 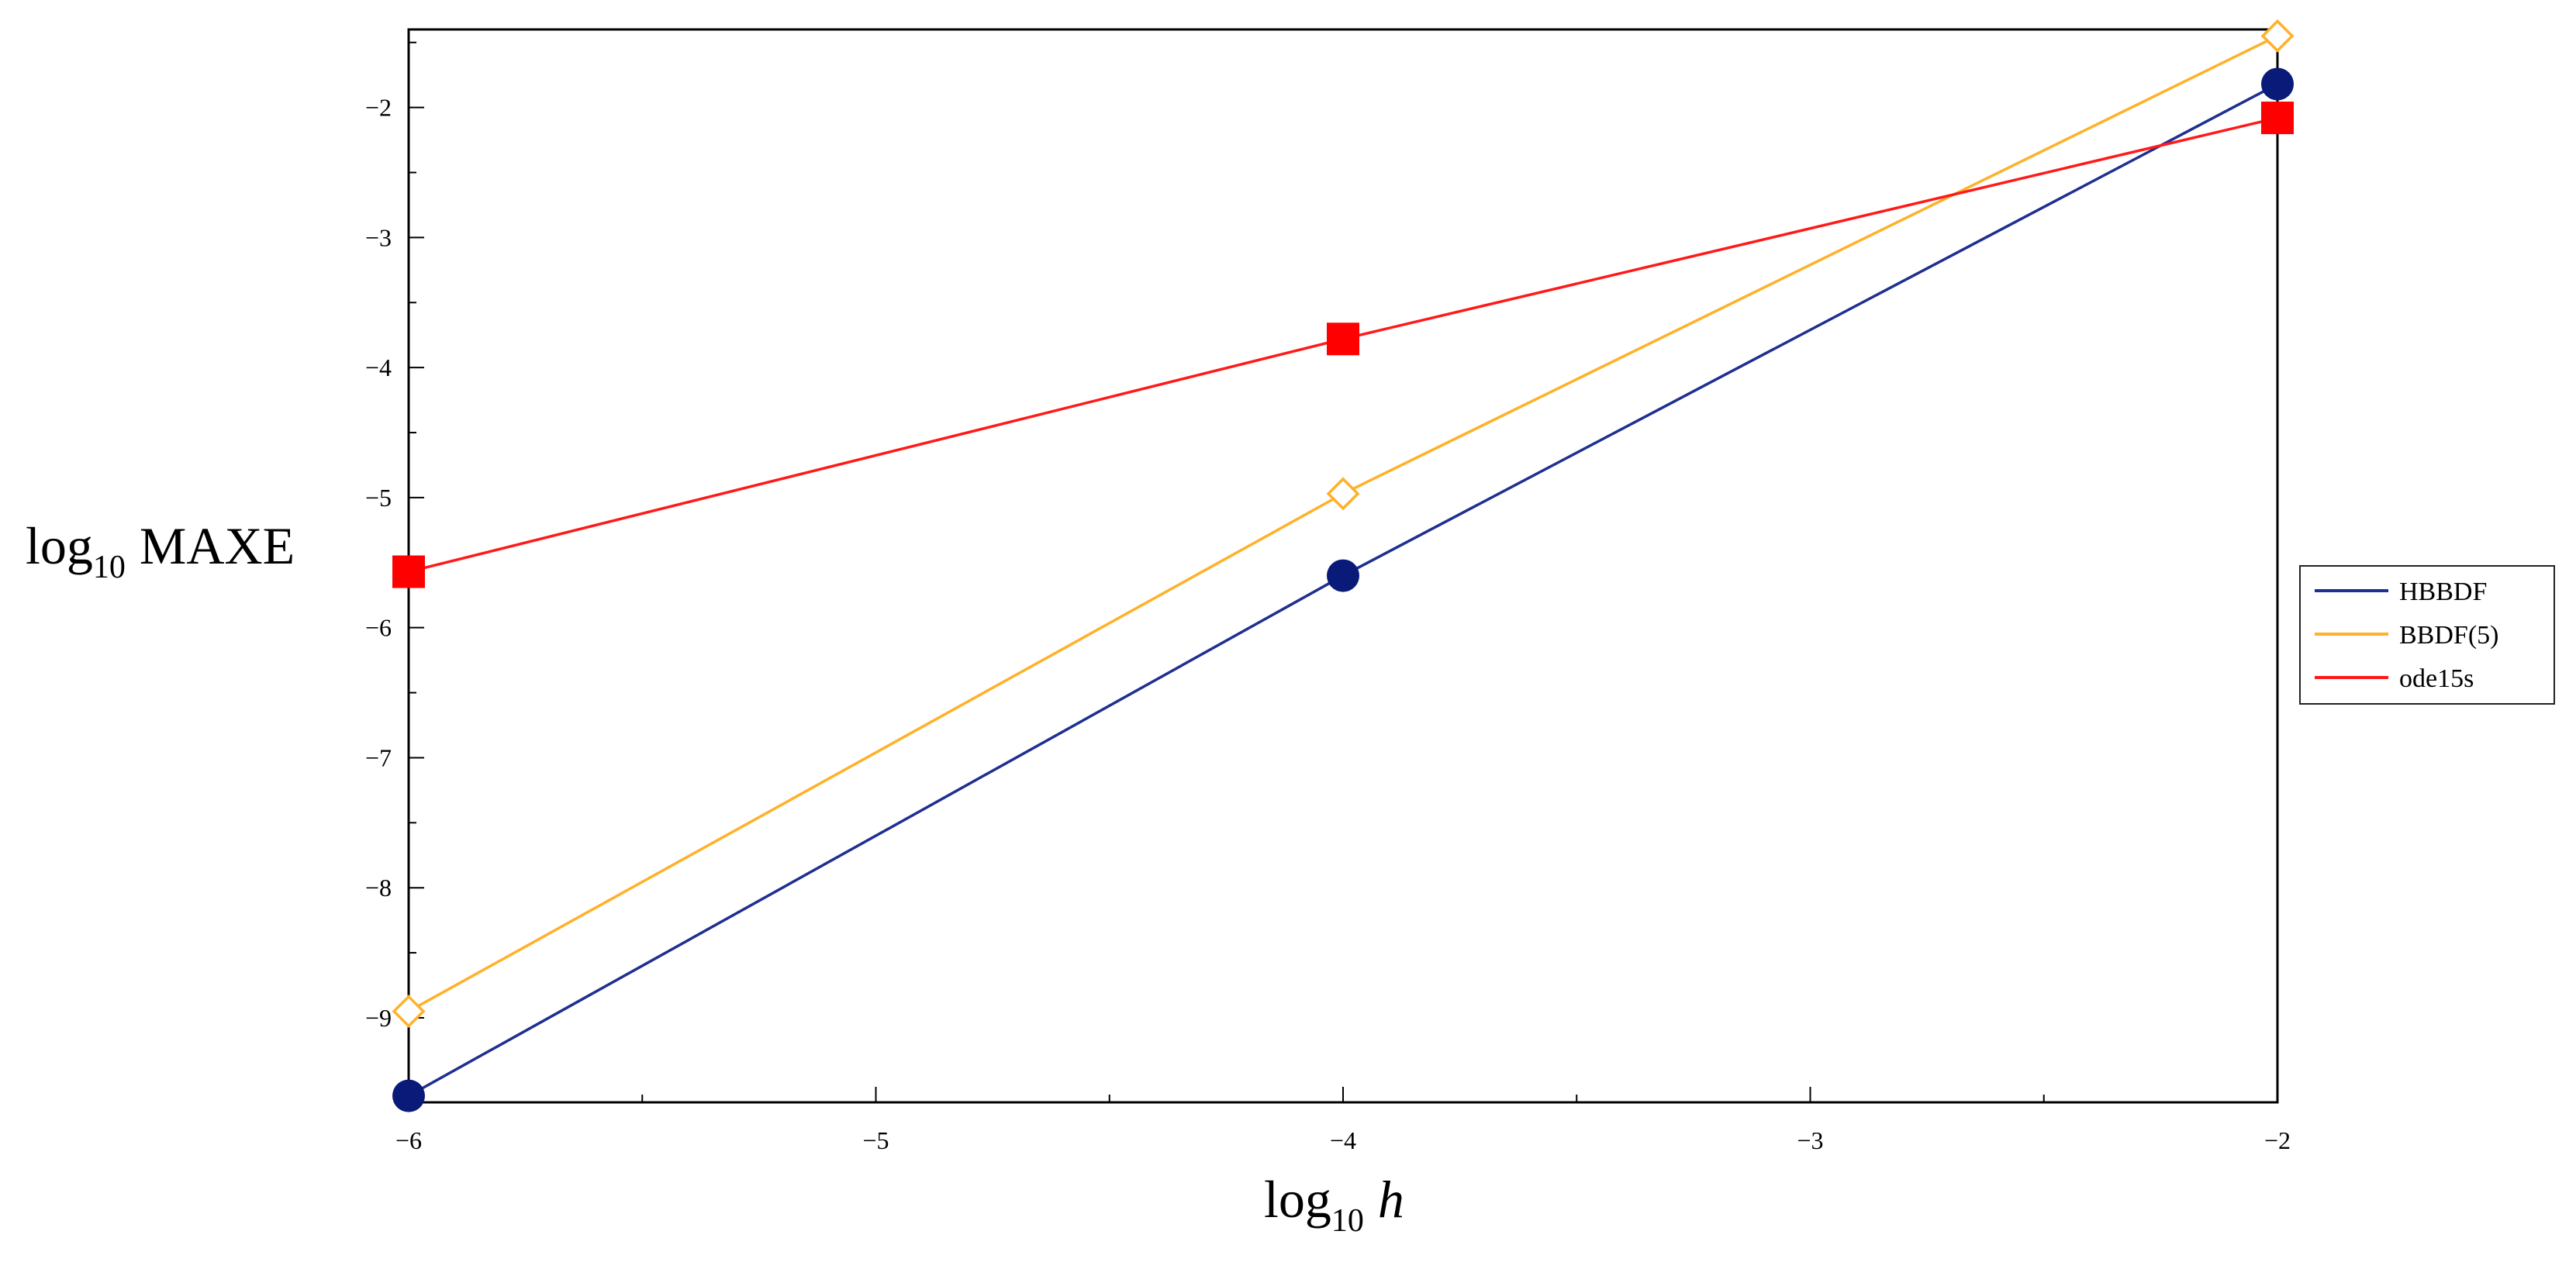 I want to click on legend-label: BBDF(5), so click(x=2449, y=635).